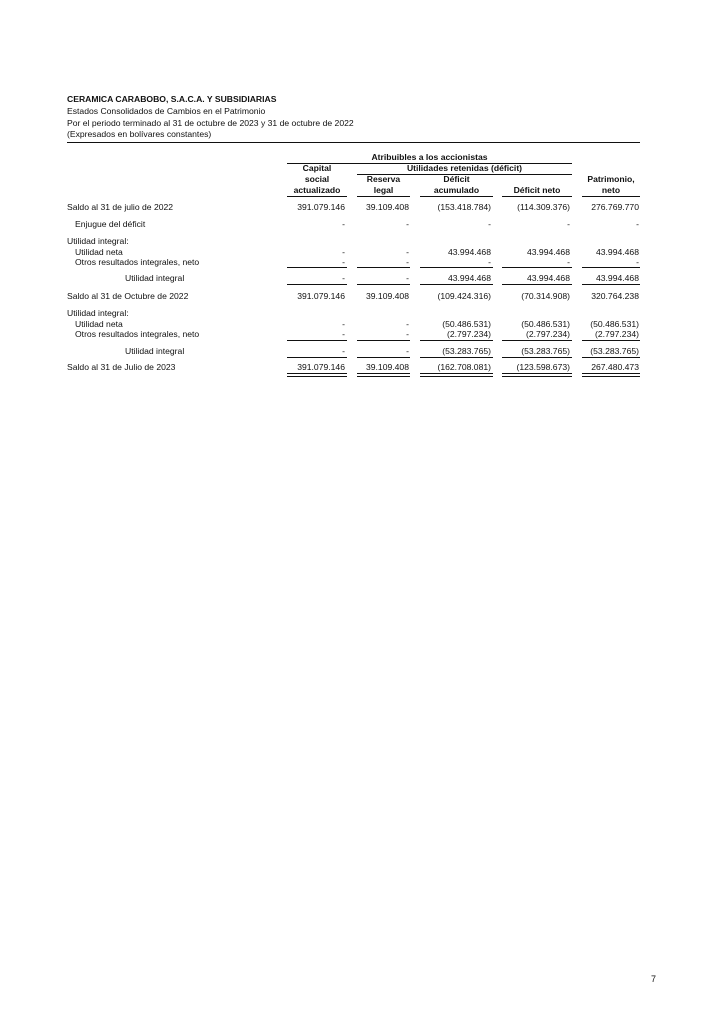 This screenshot has width=724, height=1024. What do you see at coordinates (317, 179) in the screenshot?
I see `col-header-capital-2: social` at bounding box center [317, 179].